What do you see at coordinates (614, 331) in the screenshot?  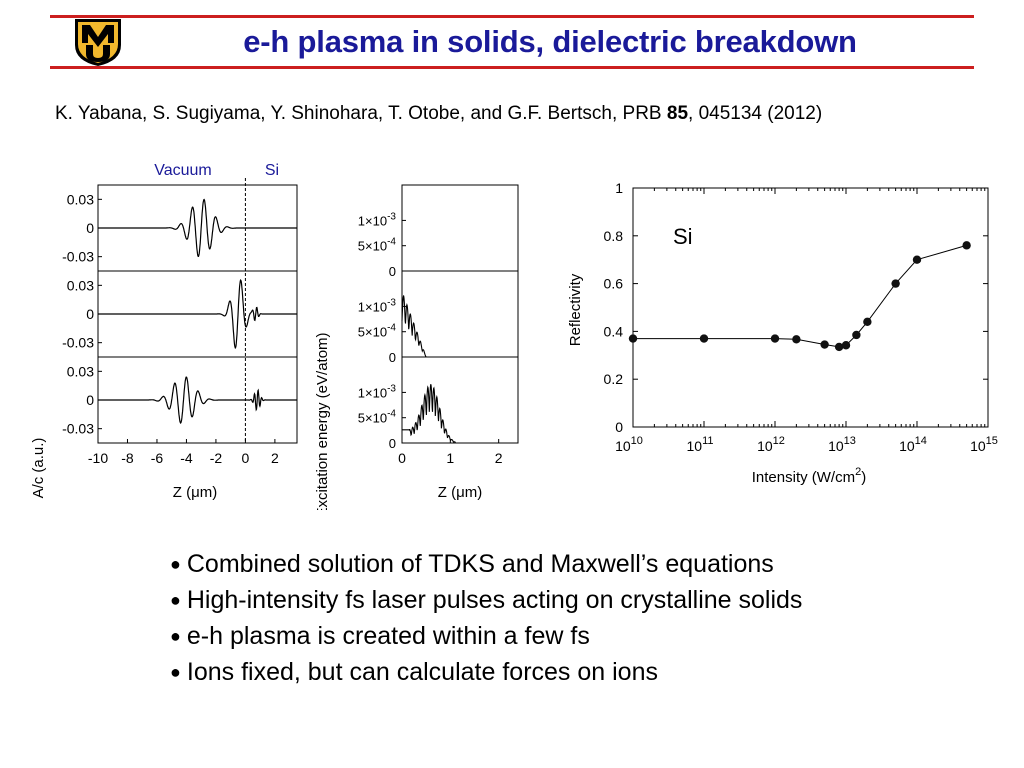 I see `c3-ytick-label: 0.4` at bounding box center [614, 331].